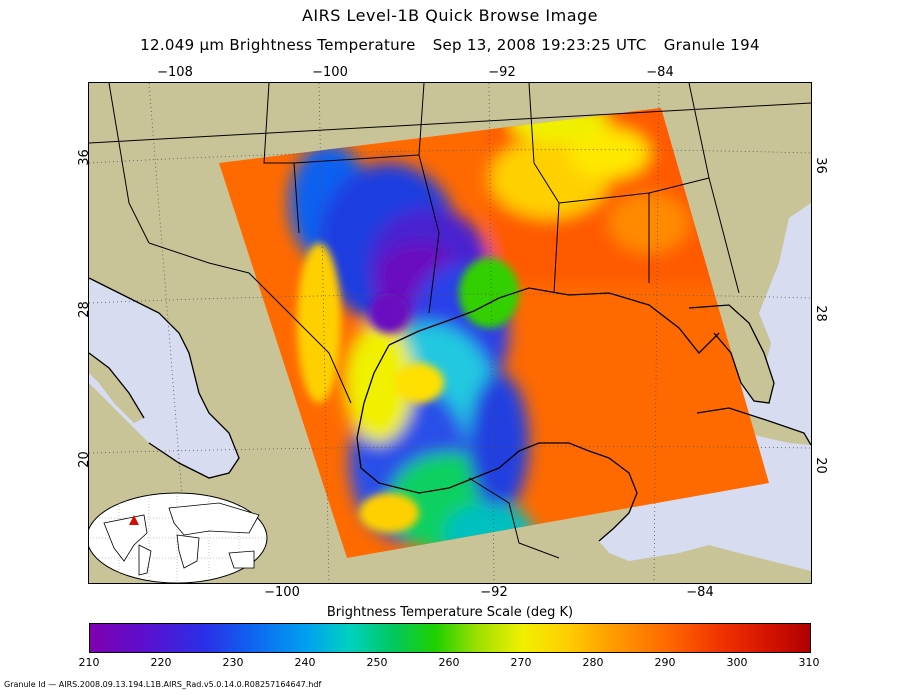 The width and height of the screenshot is (900, 695). Describe the element at coordinates (539, 45) in the screenshot. I see `subtitle-time: Sep 13, 2008 19:23:25 UTC` at that location.